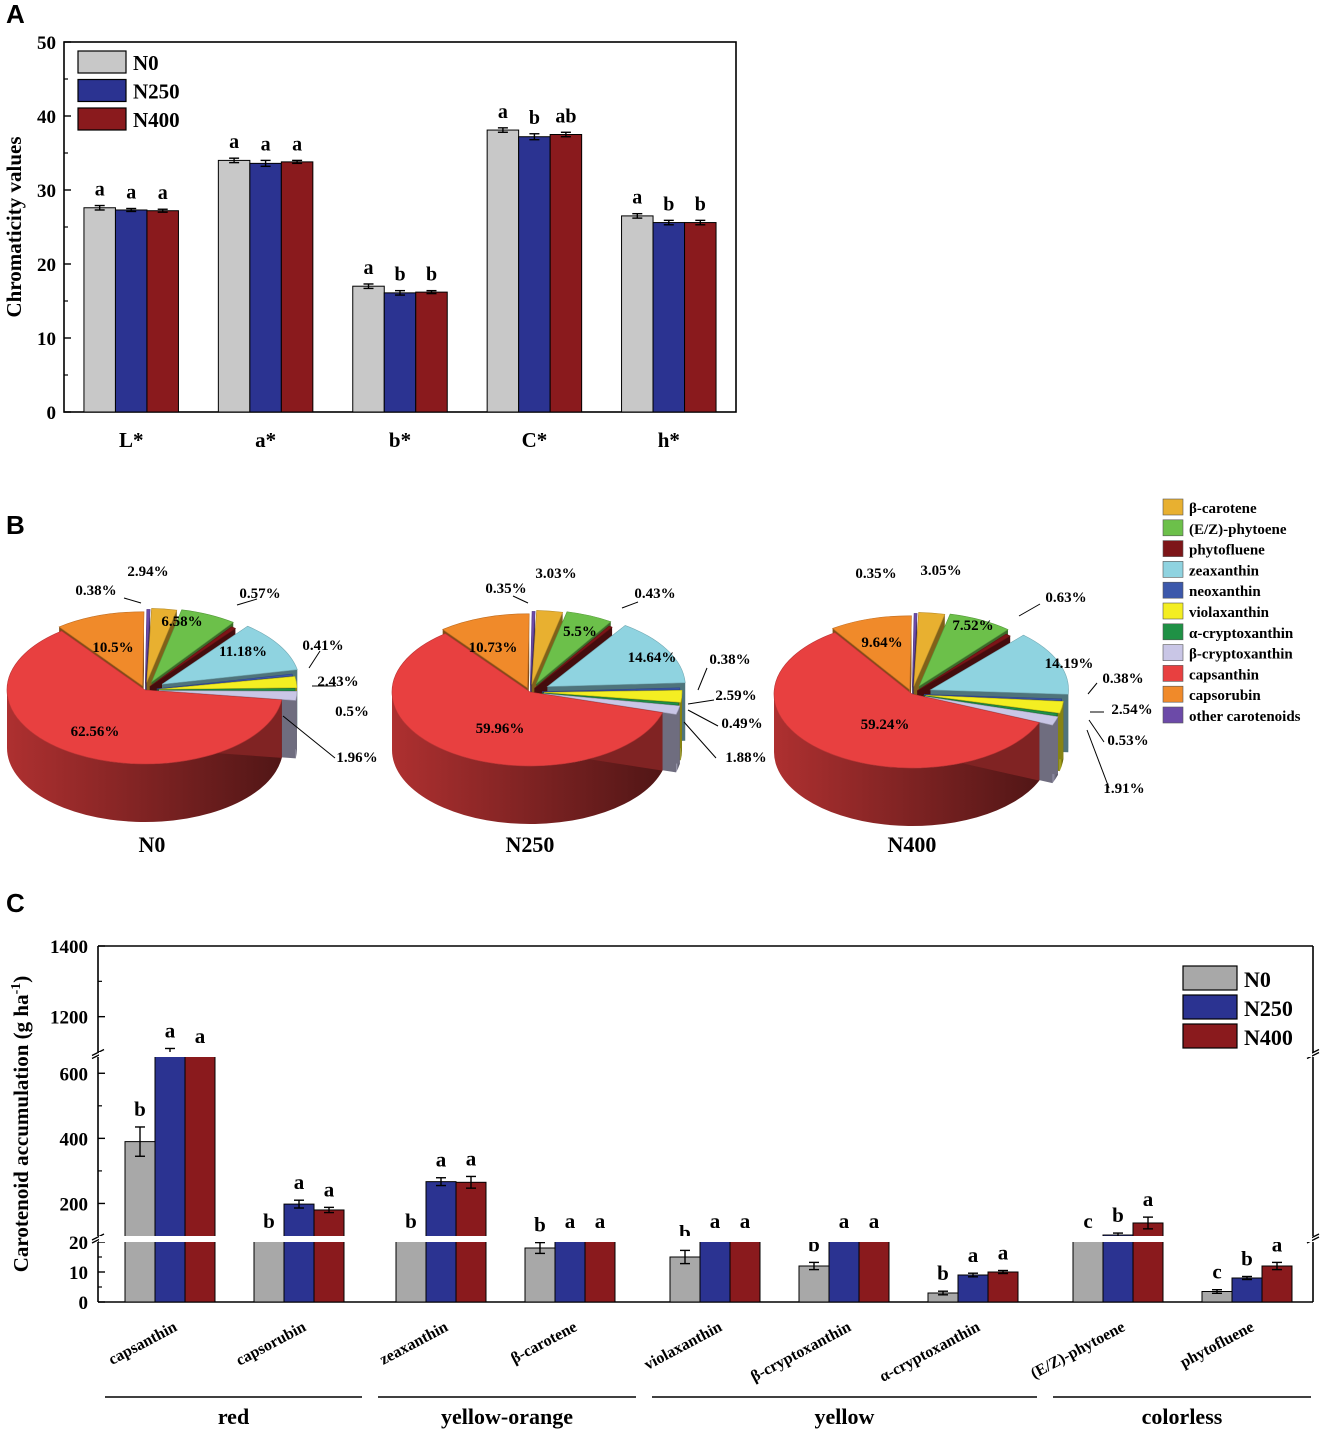 This screenshot has width=1343, height=1430. I want to click on y-tick-label: 50, so click(46, 43).